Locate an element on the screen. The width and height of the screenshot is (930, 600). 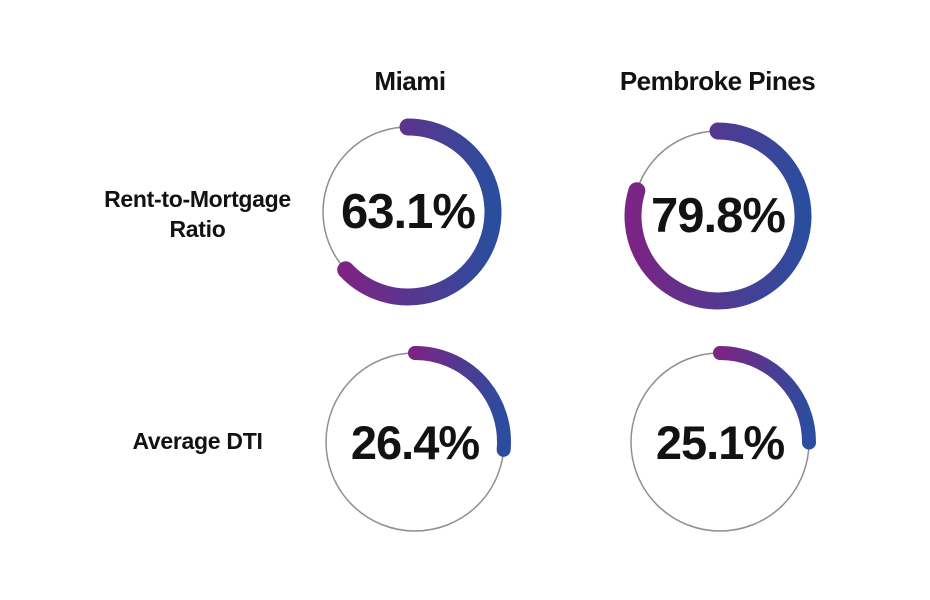
gauge-value-label: 79.8% is located at coordinates (718, 216).